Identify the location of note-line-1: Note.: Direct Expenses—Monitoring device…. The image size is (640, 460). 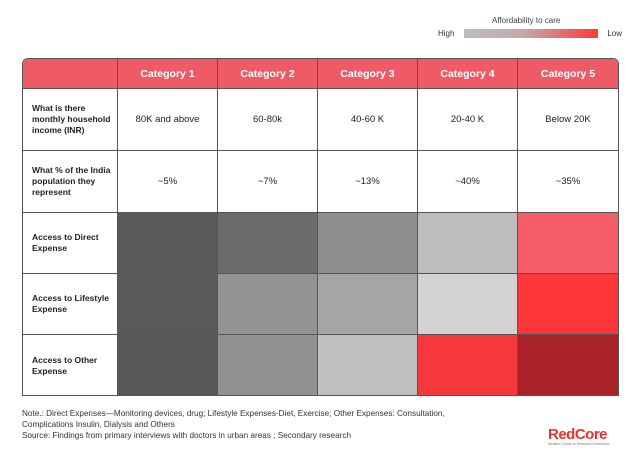
(233, 413).